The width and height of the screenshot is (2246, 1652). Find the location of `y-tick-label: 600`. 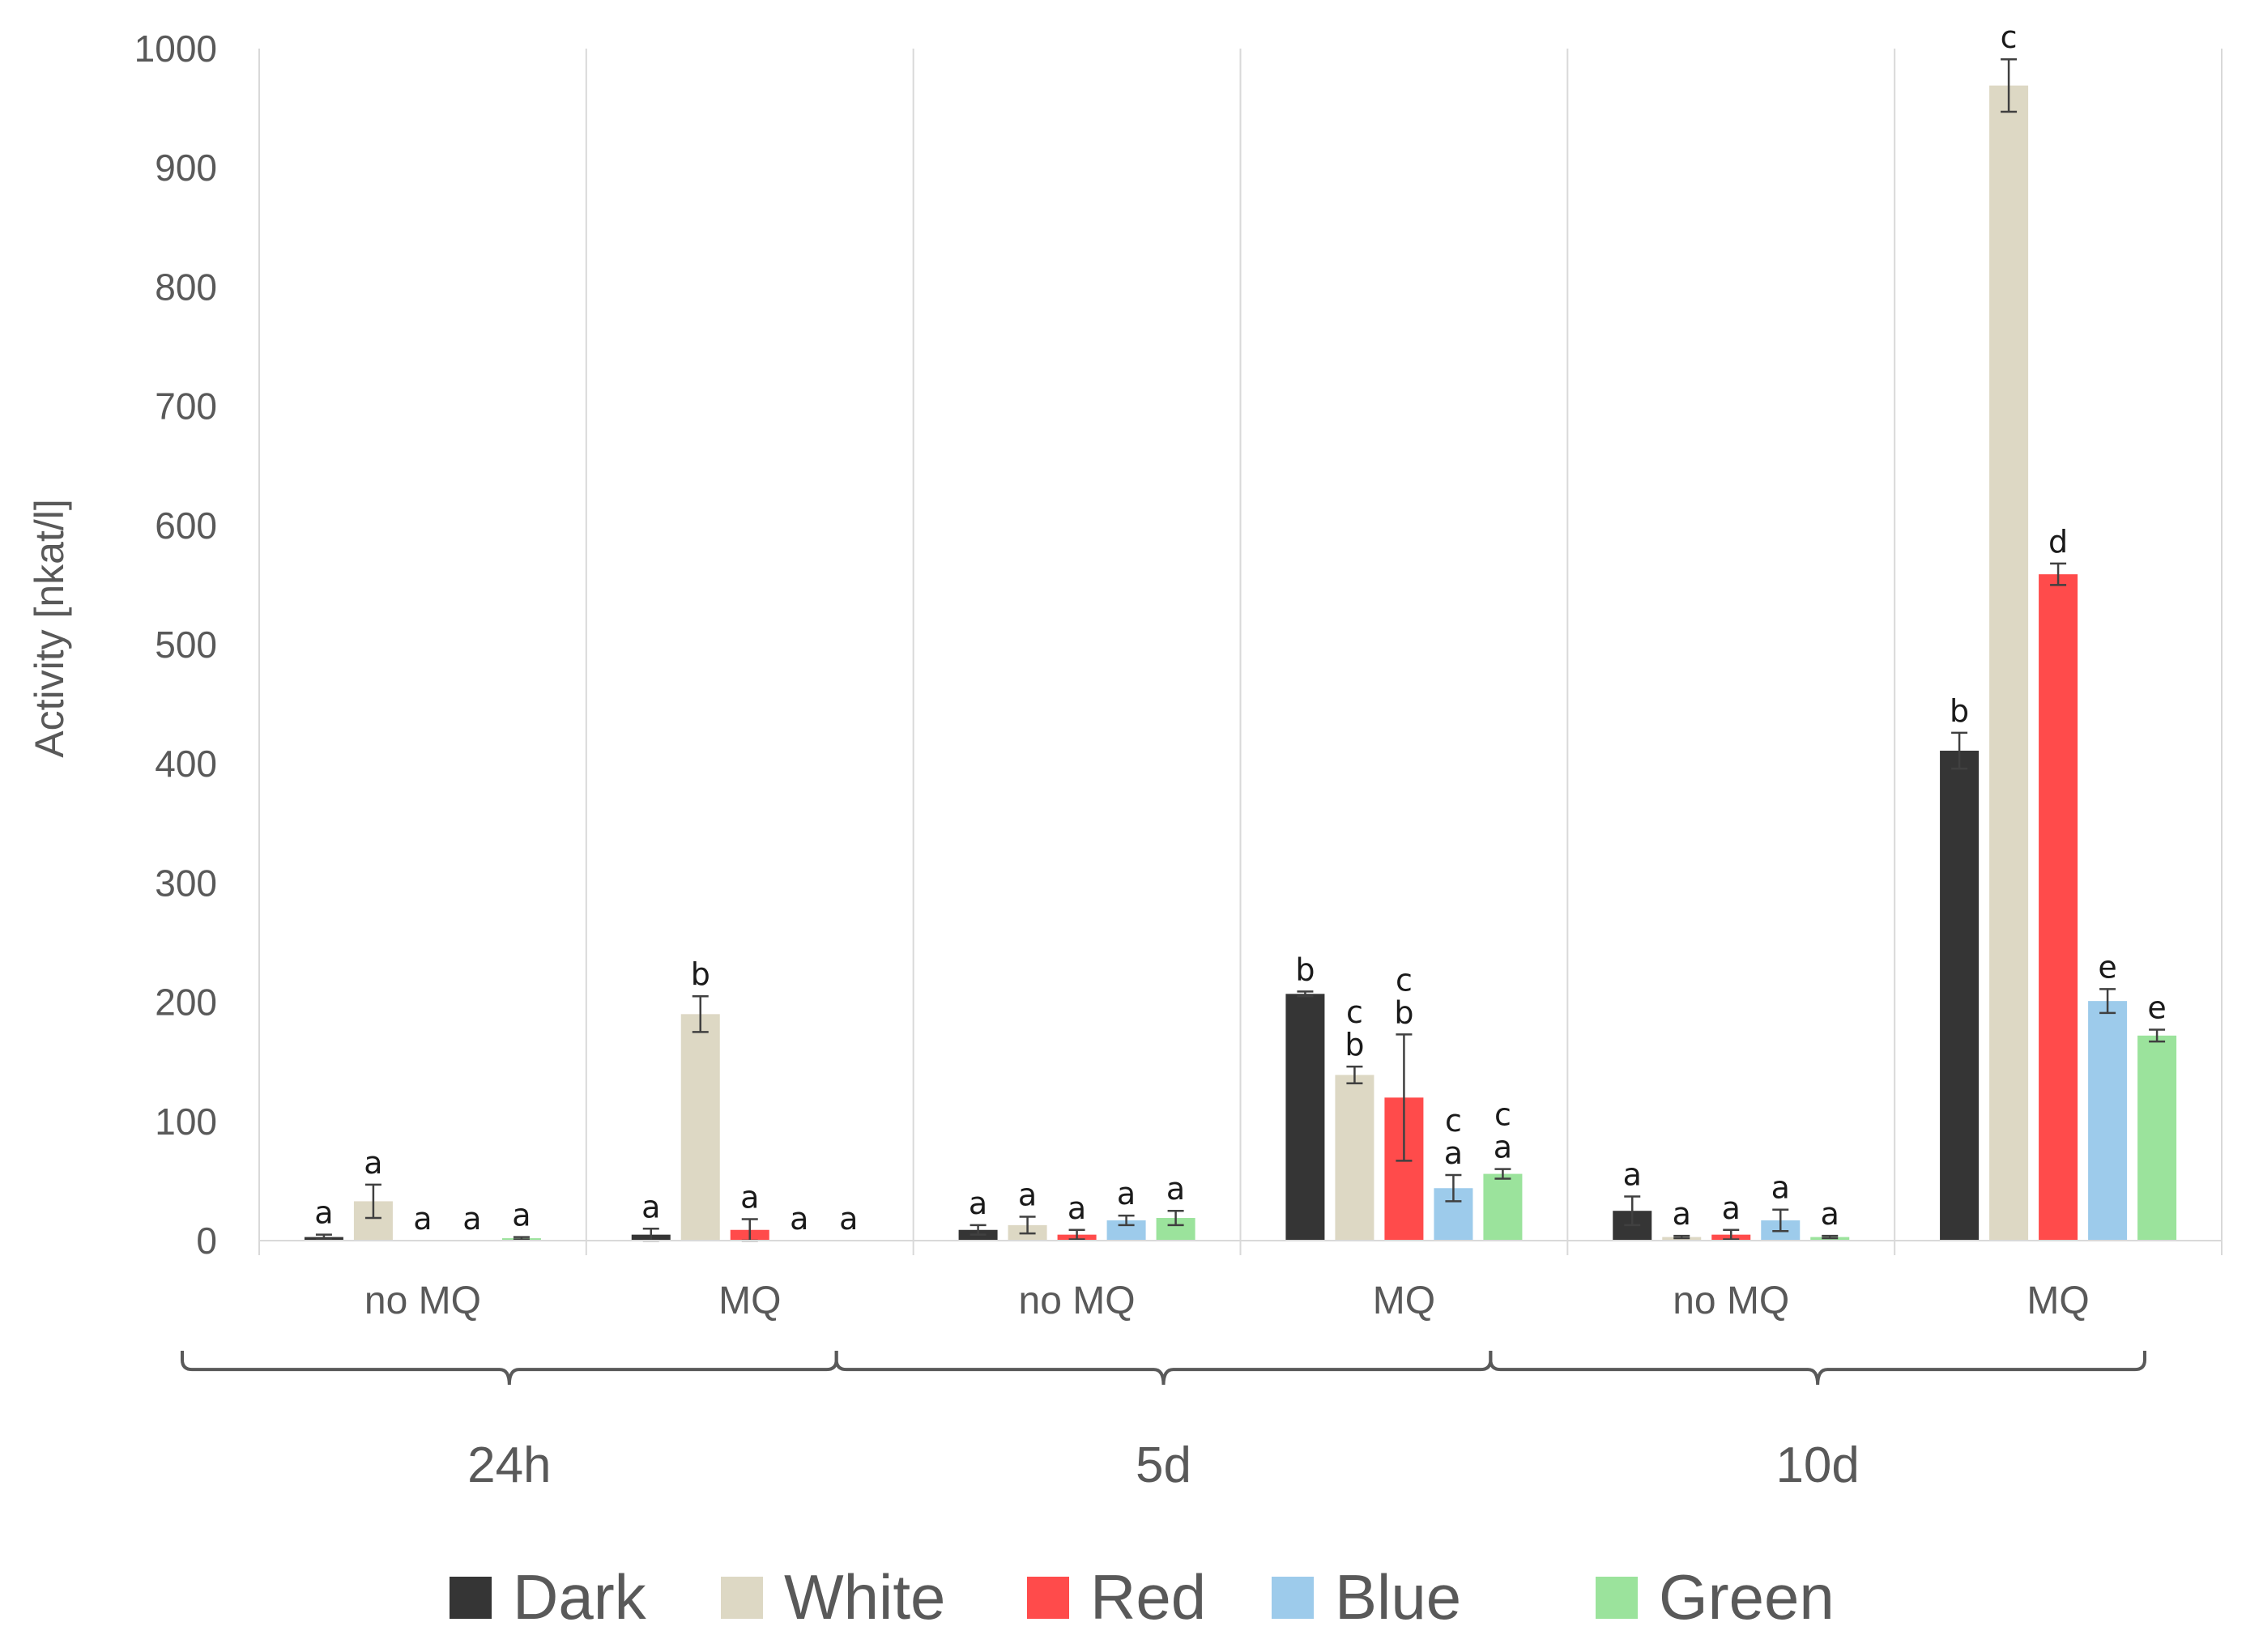

y-tick-label: 600 is located at coordinates (186, 526).